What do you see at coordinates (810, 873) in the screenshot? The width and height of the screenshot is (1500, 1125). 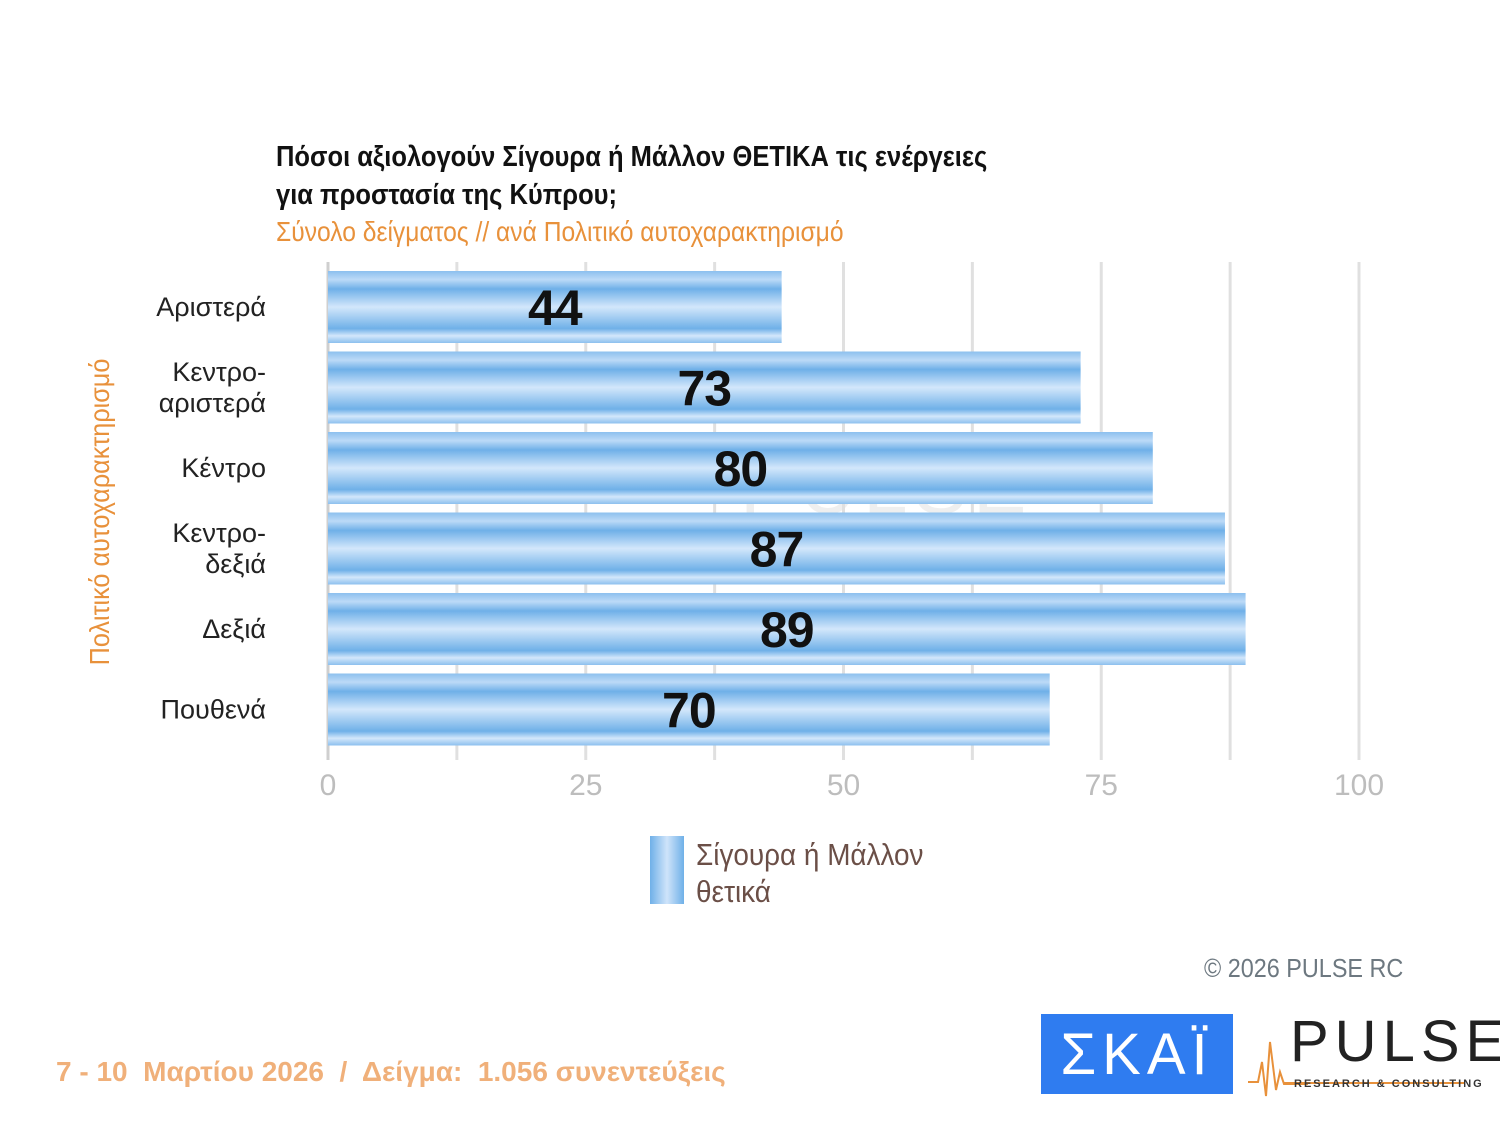 I see `legend-label: Σίγουρα ή Μάλλον θετικά` at bounding box center [810, 873].